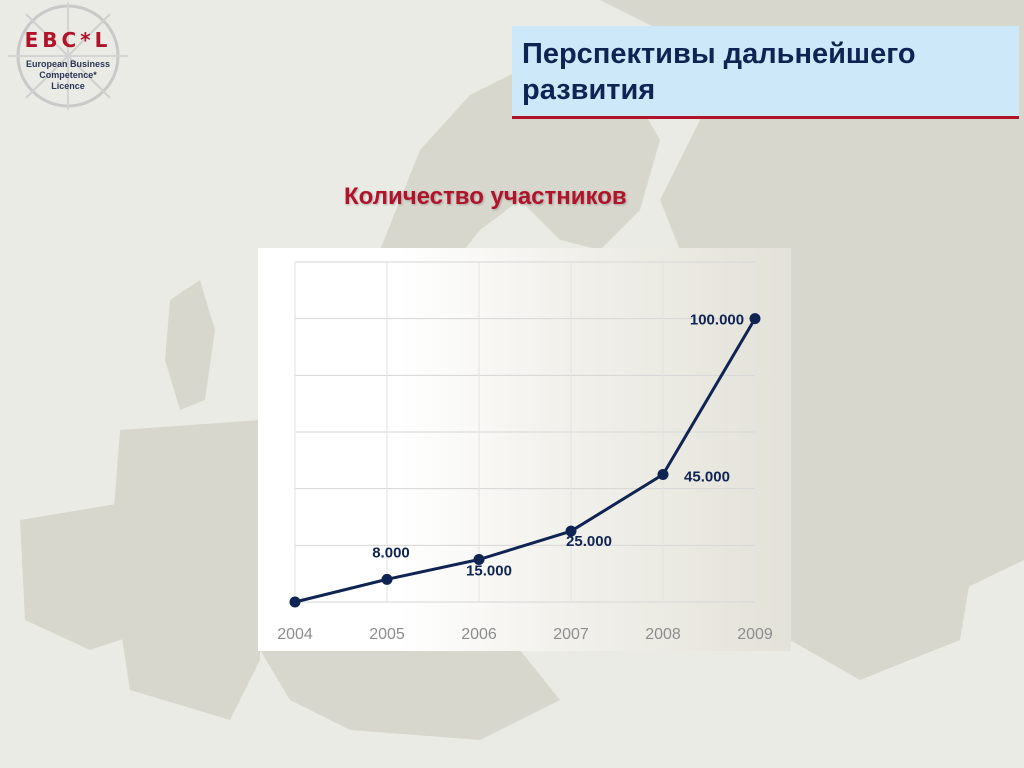 This screenshot has height=768, width=1024. What do you see at coordinates (391, 552) in the screenshot?
I see `data-label-2005: 8.000` at bounding box center [391, 552].